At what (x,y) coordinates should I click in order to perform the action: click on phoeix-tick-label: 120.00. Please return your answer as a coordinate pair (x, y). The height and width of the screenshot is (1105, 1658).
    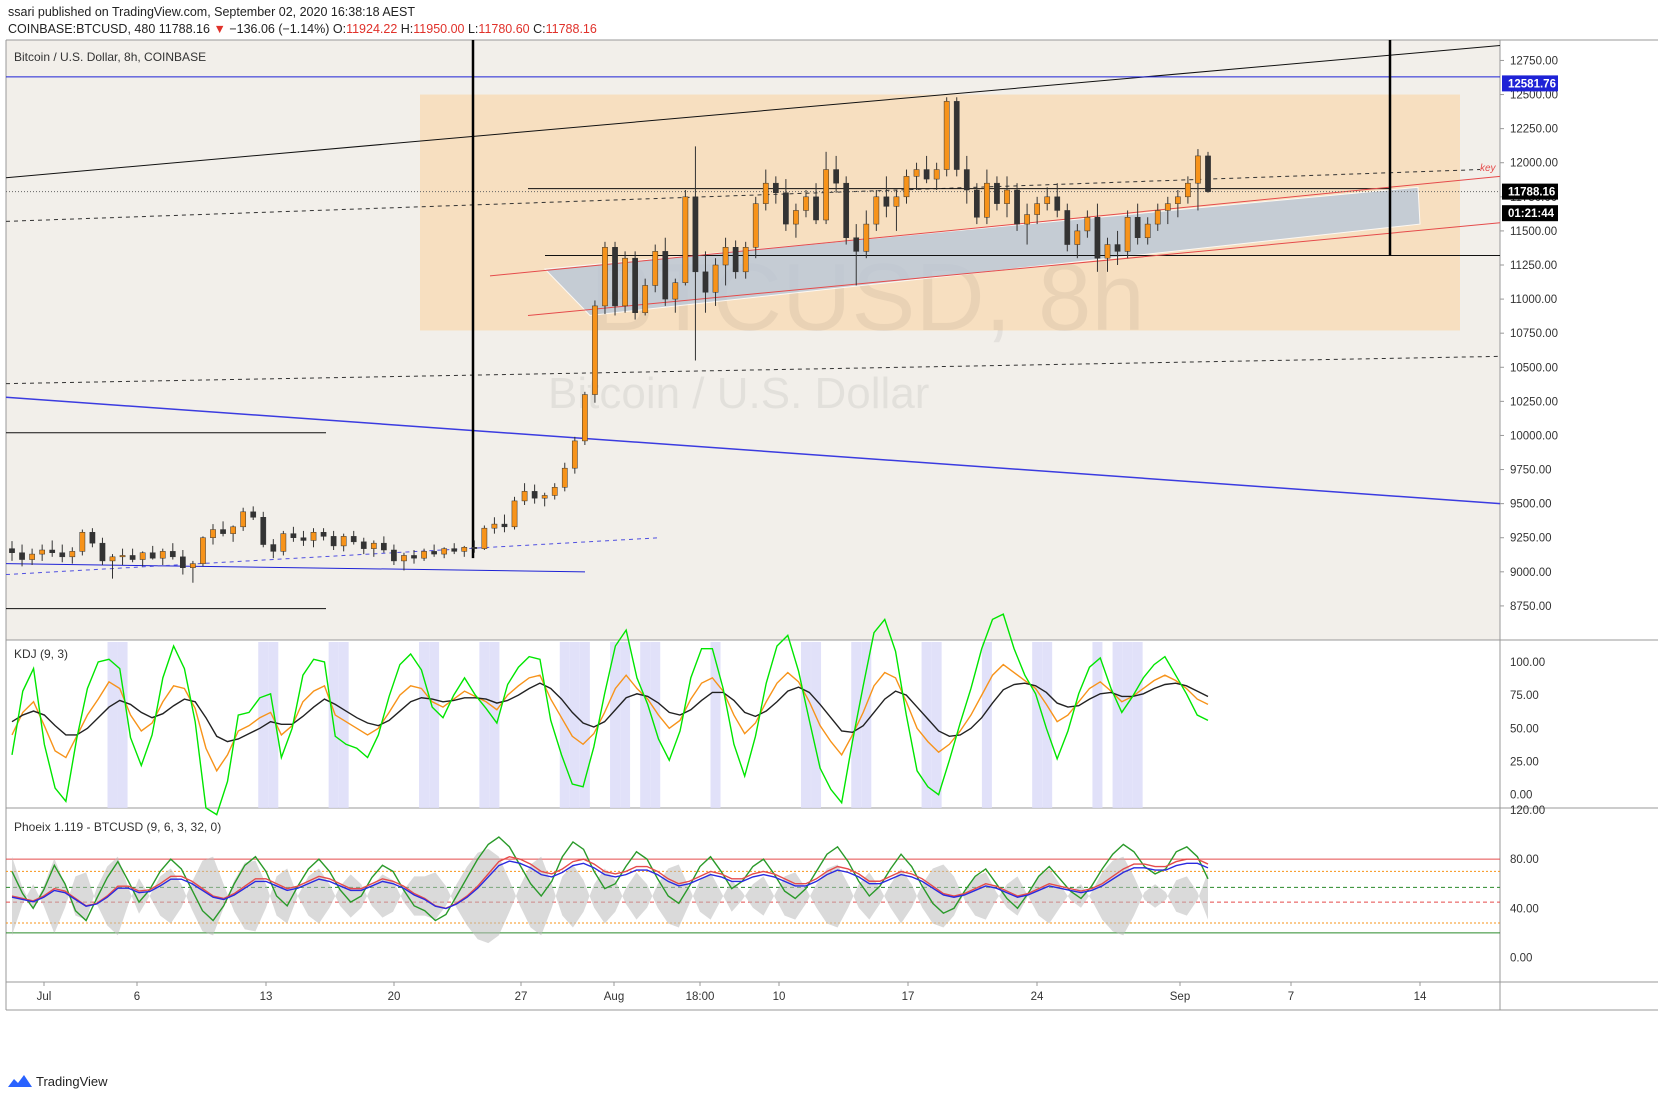
    Looking at the image, I should click on (1527, 811).